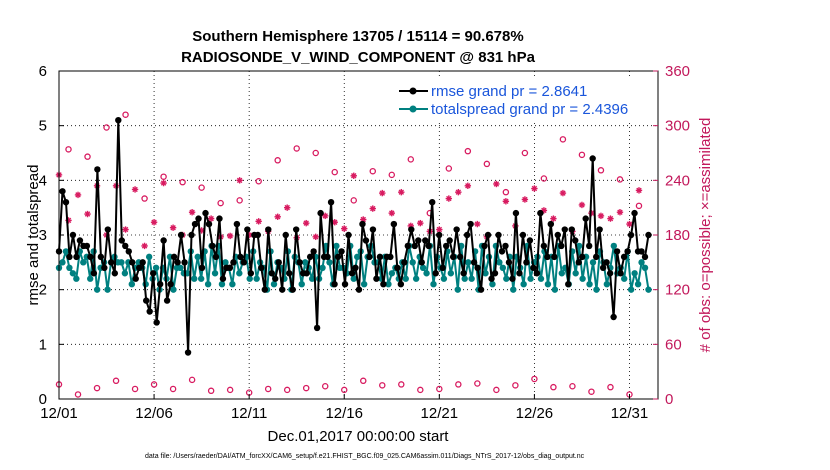 This screenshot has height=470, width=830. What do you see at coordinates (413, 109) in the screenshot?
I see `legend-spread-marker` at bounding box center [413, 109].